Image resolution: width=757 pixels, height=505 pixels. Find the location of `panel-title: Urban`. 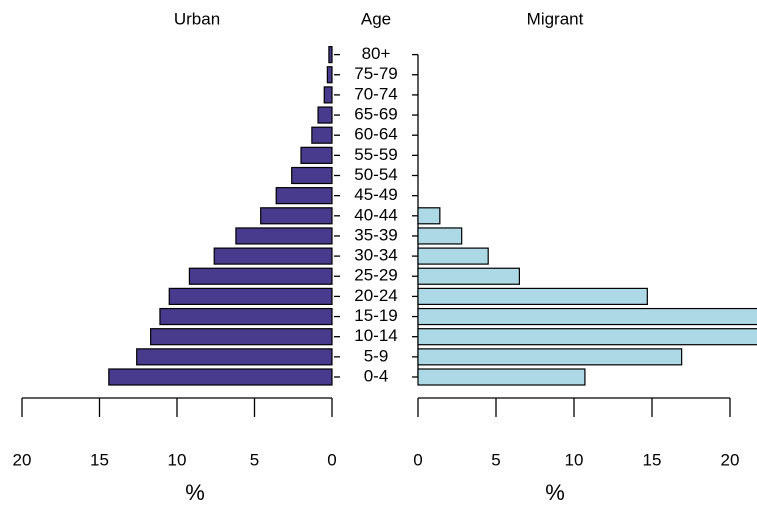

panel-title: Urban is located at coordinates (197, 18).